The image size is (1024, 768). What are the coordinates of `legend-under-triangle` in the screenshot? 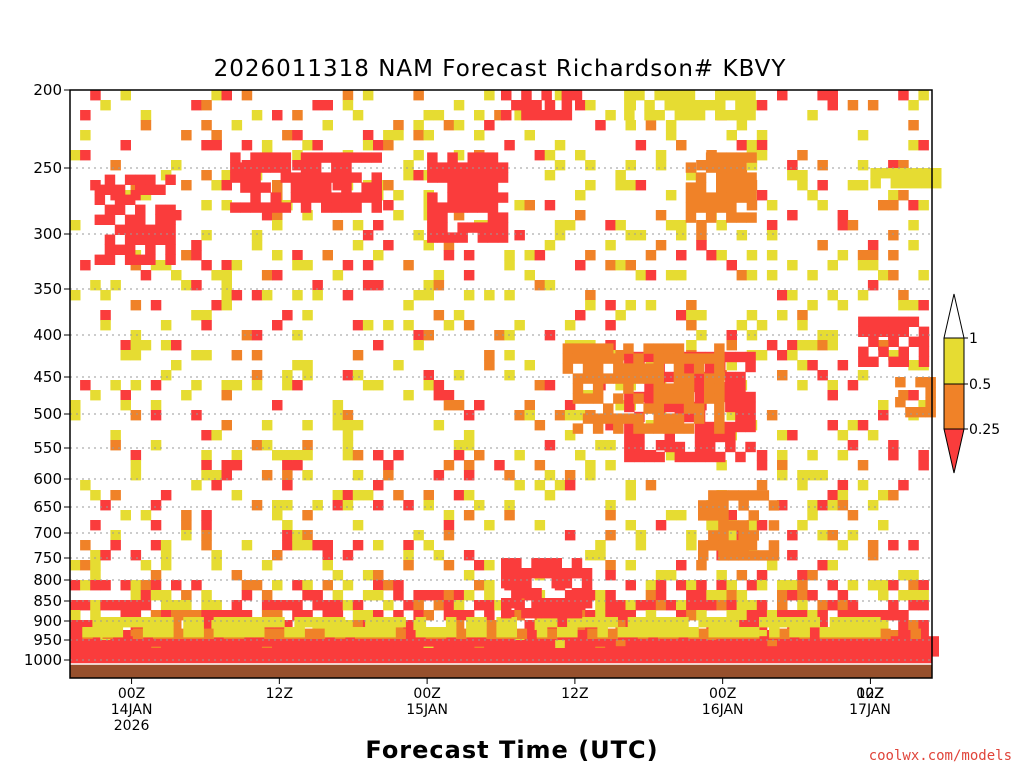 It's located at (954, 451).